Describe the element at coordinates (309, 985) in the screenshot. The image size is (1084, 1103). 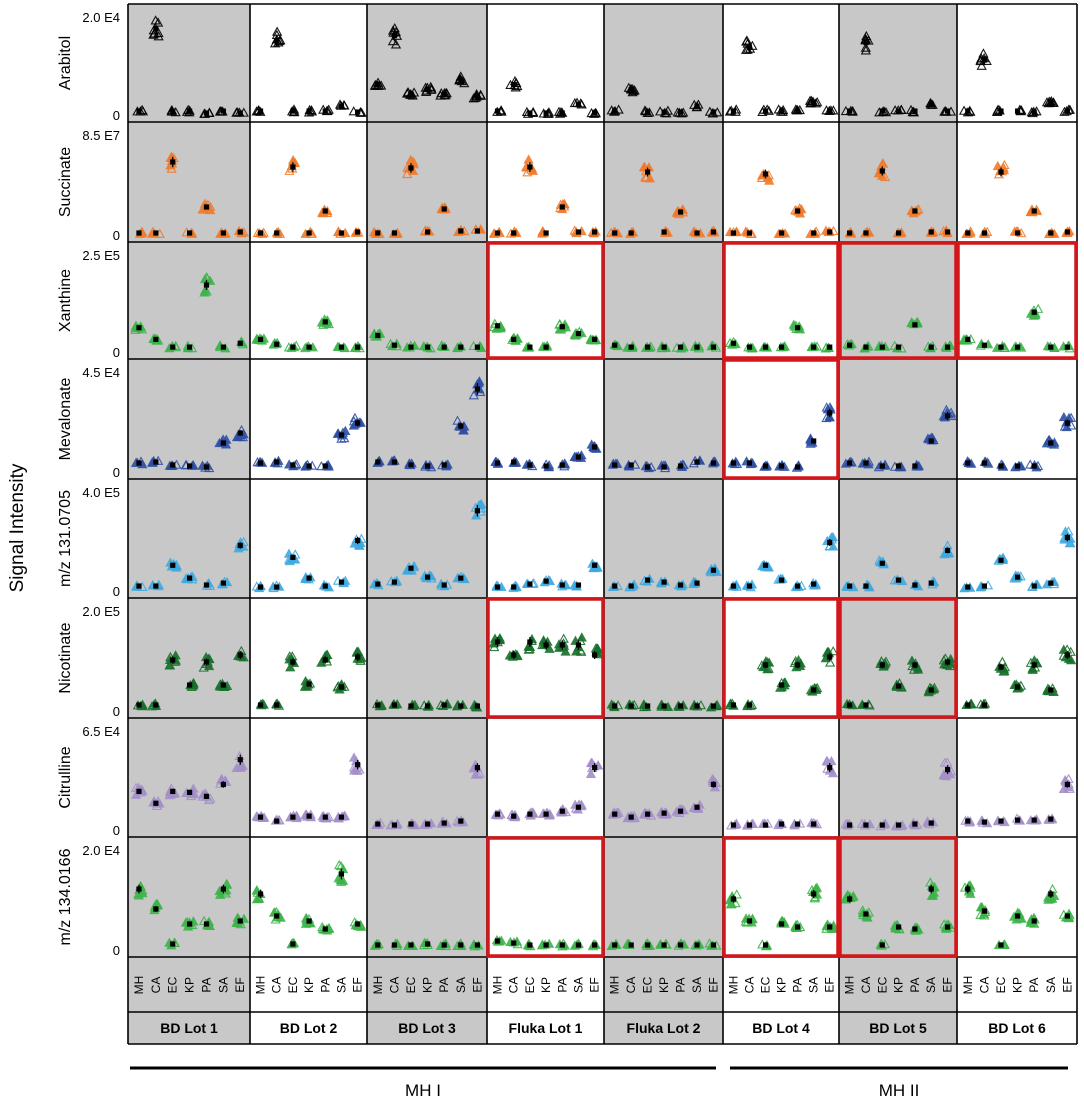
I see `x-category-label: KP` at that location.